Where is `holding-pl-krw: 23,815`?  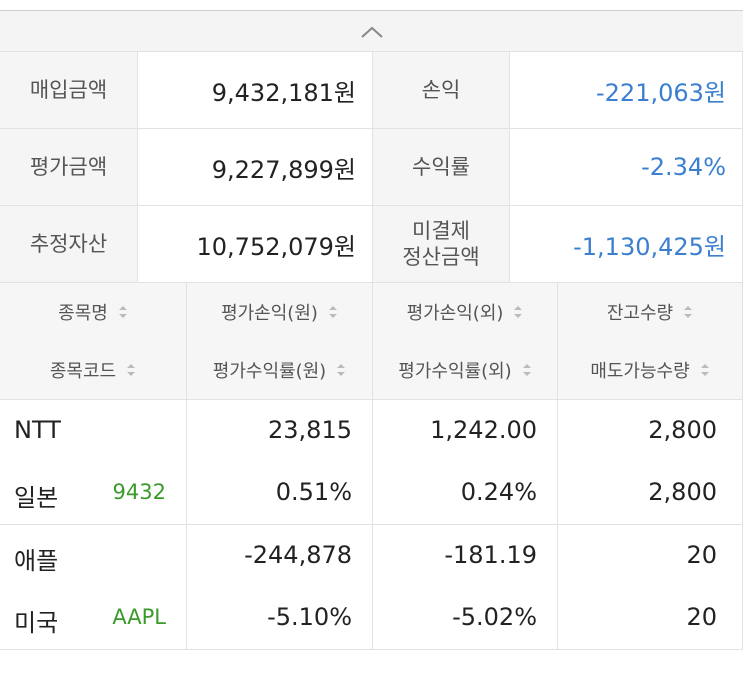 holding-pl-krw: 23,815 is located at coordinates (310, 430).